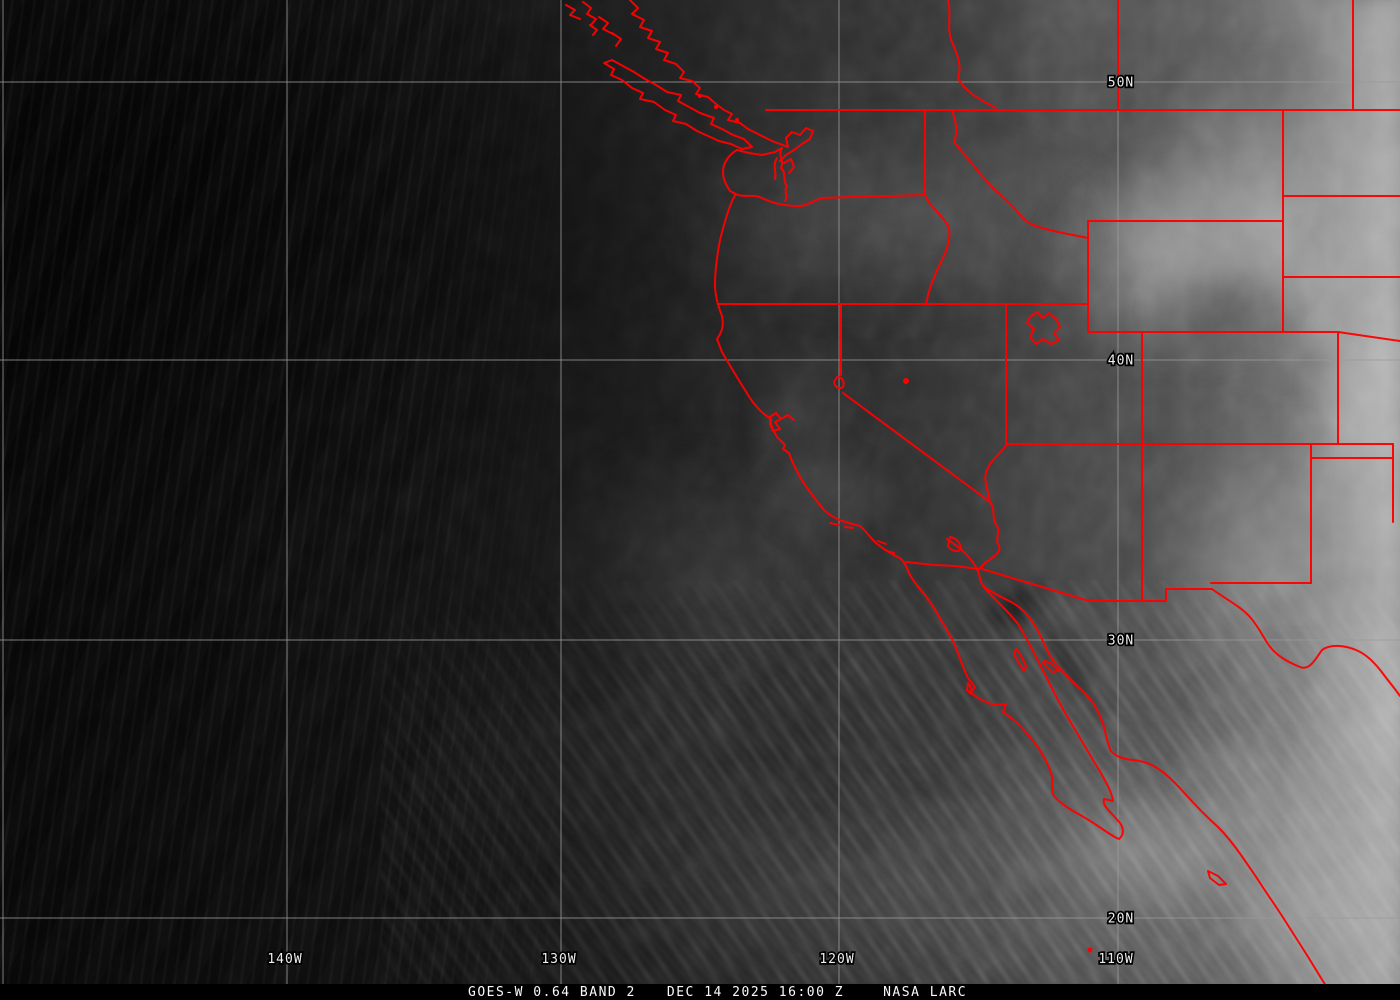  What do you see at coordinates (1043, 328) in the screenshot?
I see `great-salt-lake-path` at bounding box center [1043, 328].